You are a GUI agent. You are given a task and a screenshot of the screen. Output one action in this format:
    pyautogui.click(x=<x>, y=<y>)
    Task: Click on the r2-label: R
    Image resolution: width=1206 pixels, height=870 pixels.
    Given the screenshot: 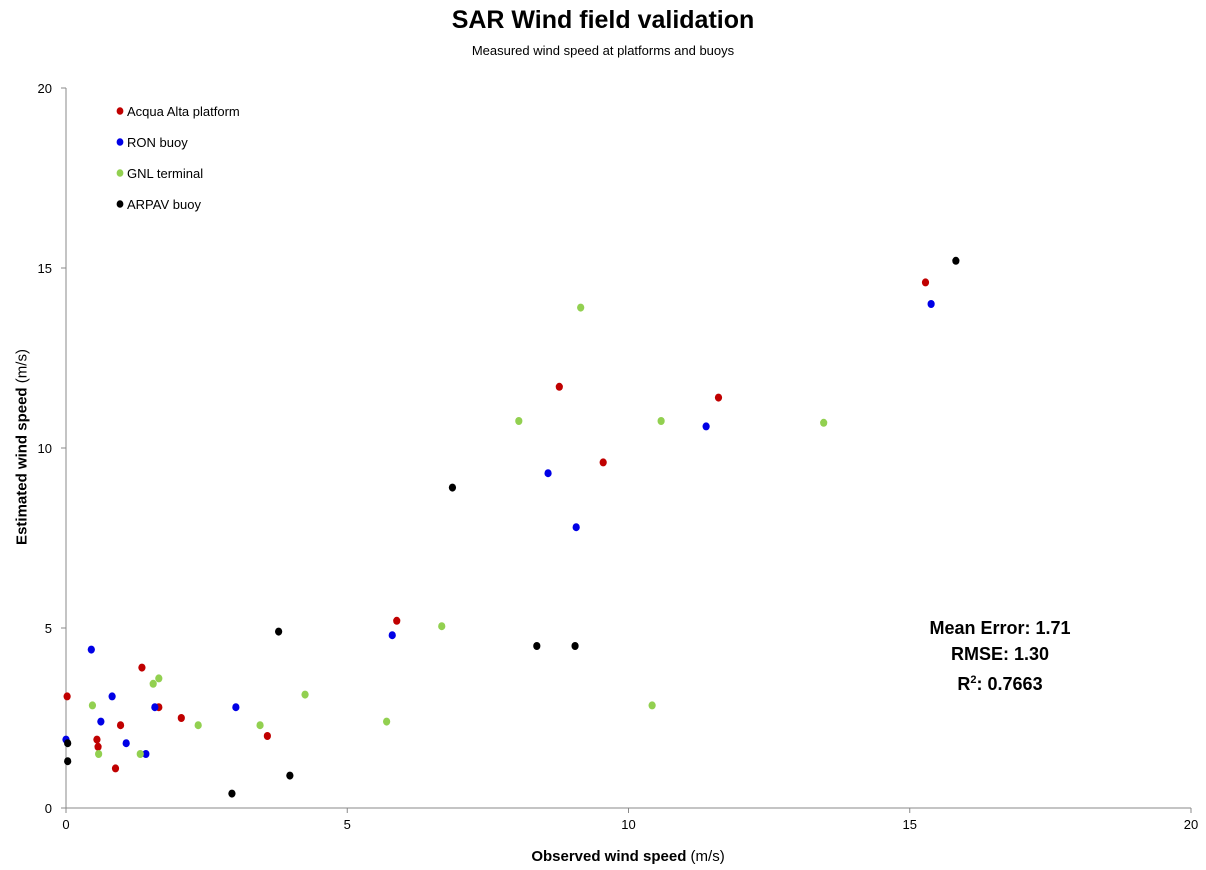 What is the action you would take?
    pyautogui.click(x=964, y=684)
    